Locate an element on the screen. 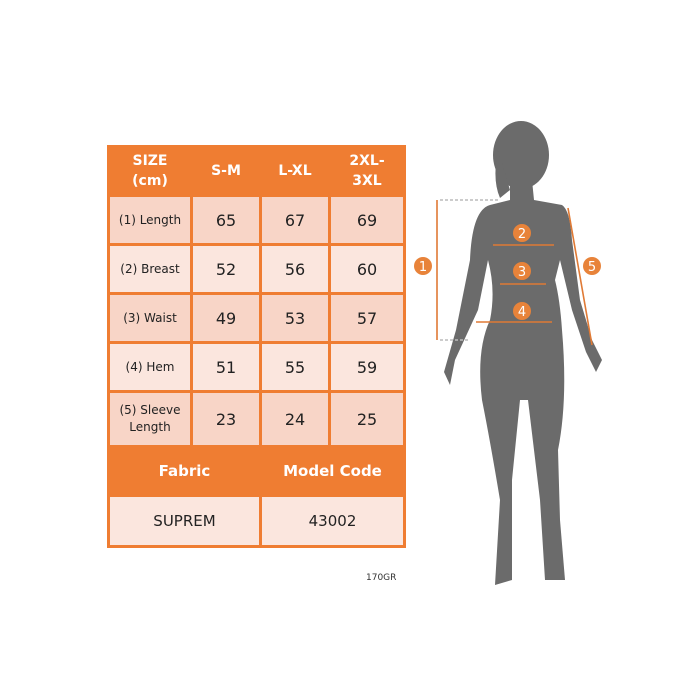  marker-5: 5 is located at coordinates (592, 266).